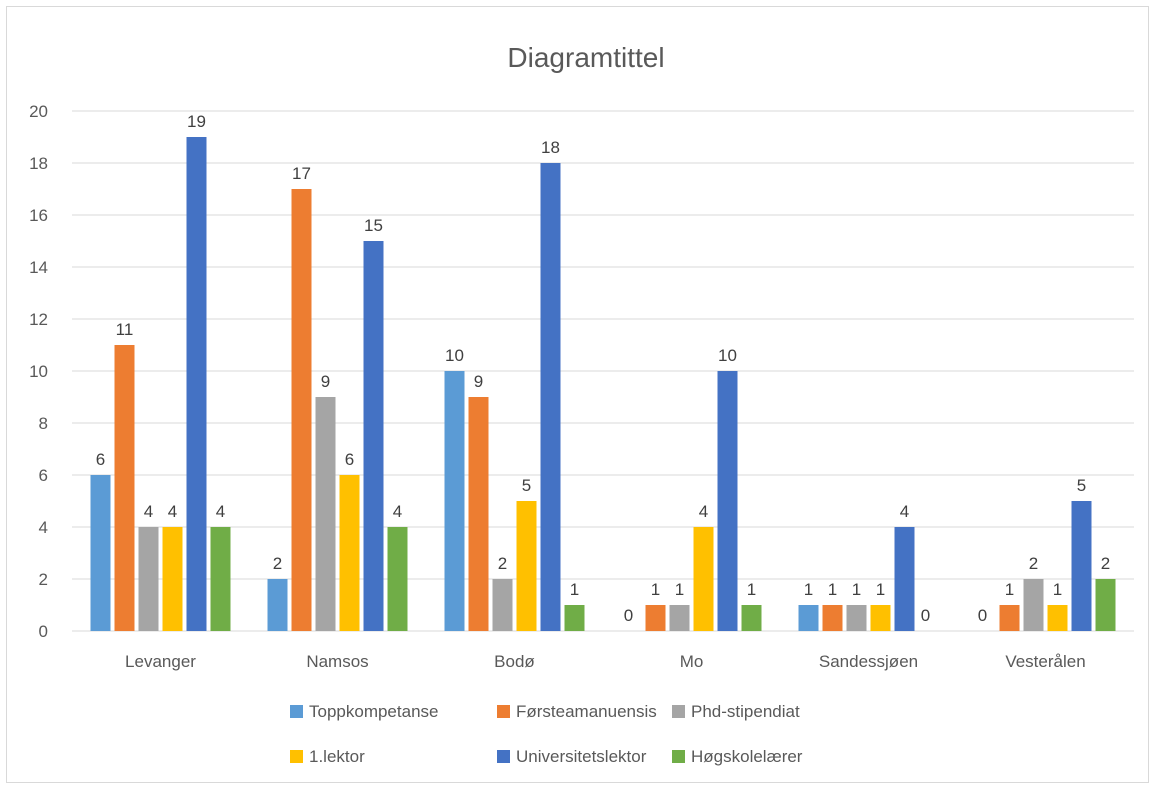 This screenshot has height=789, width=1155. Describe the element at coordinates (38, 319) in the screenshot. I see `y-tick-label: 12` at that location.